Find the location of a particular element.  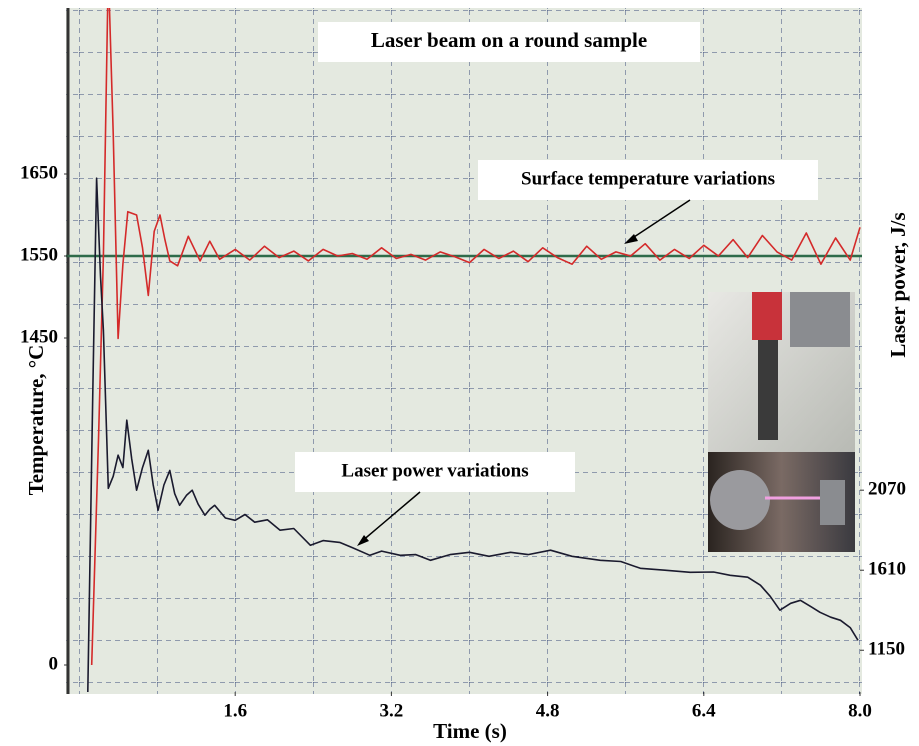

inset-photos is located at coordinates (781, 422).